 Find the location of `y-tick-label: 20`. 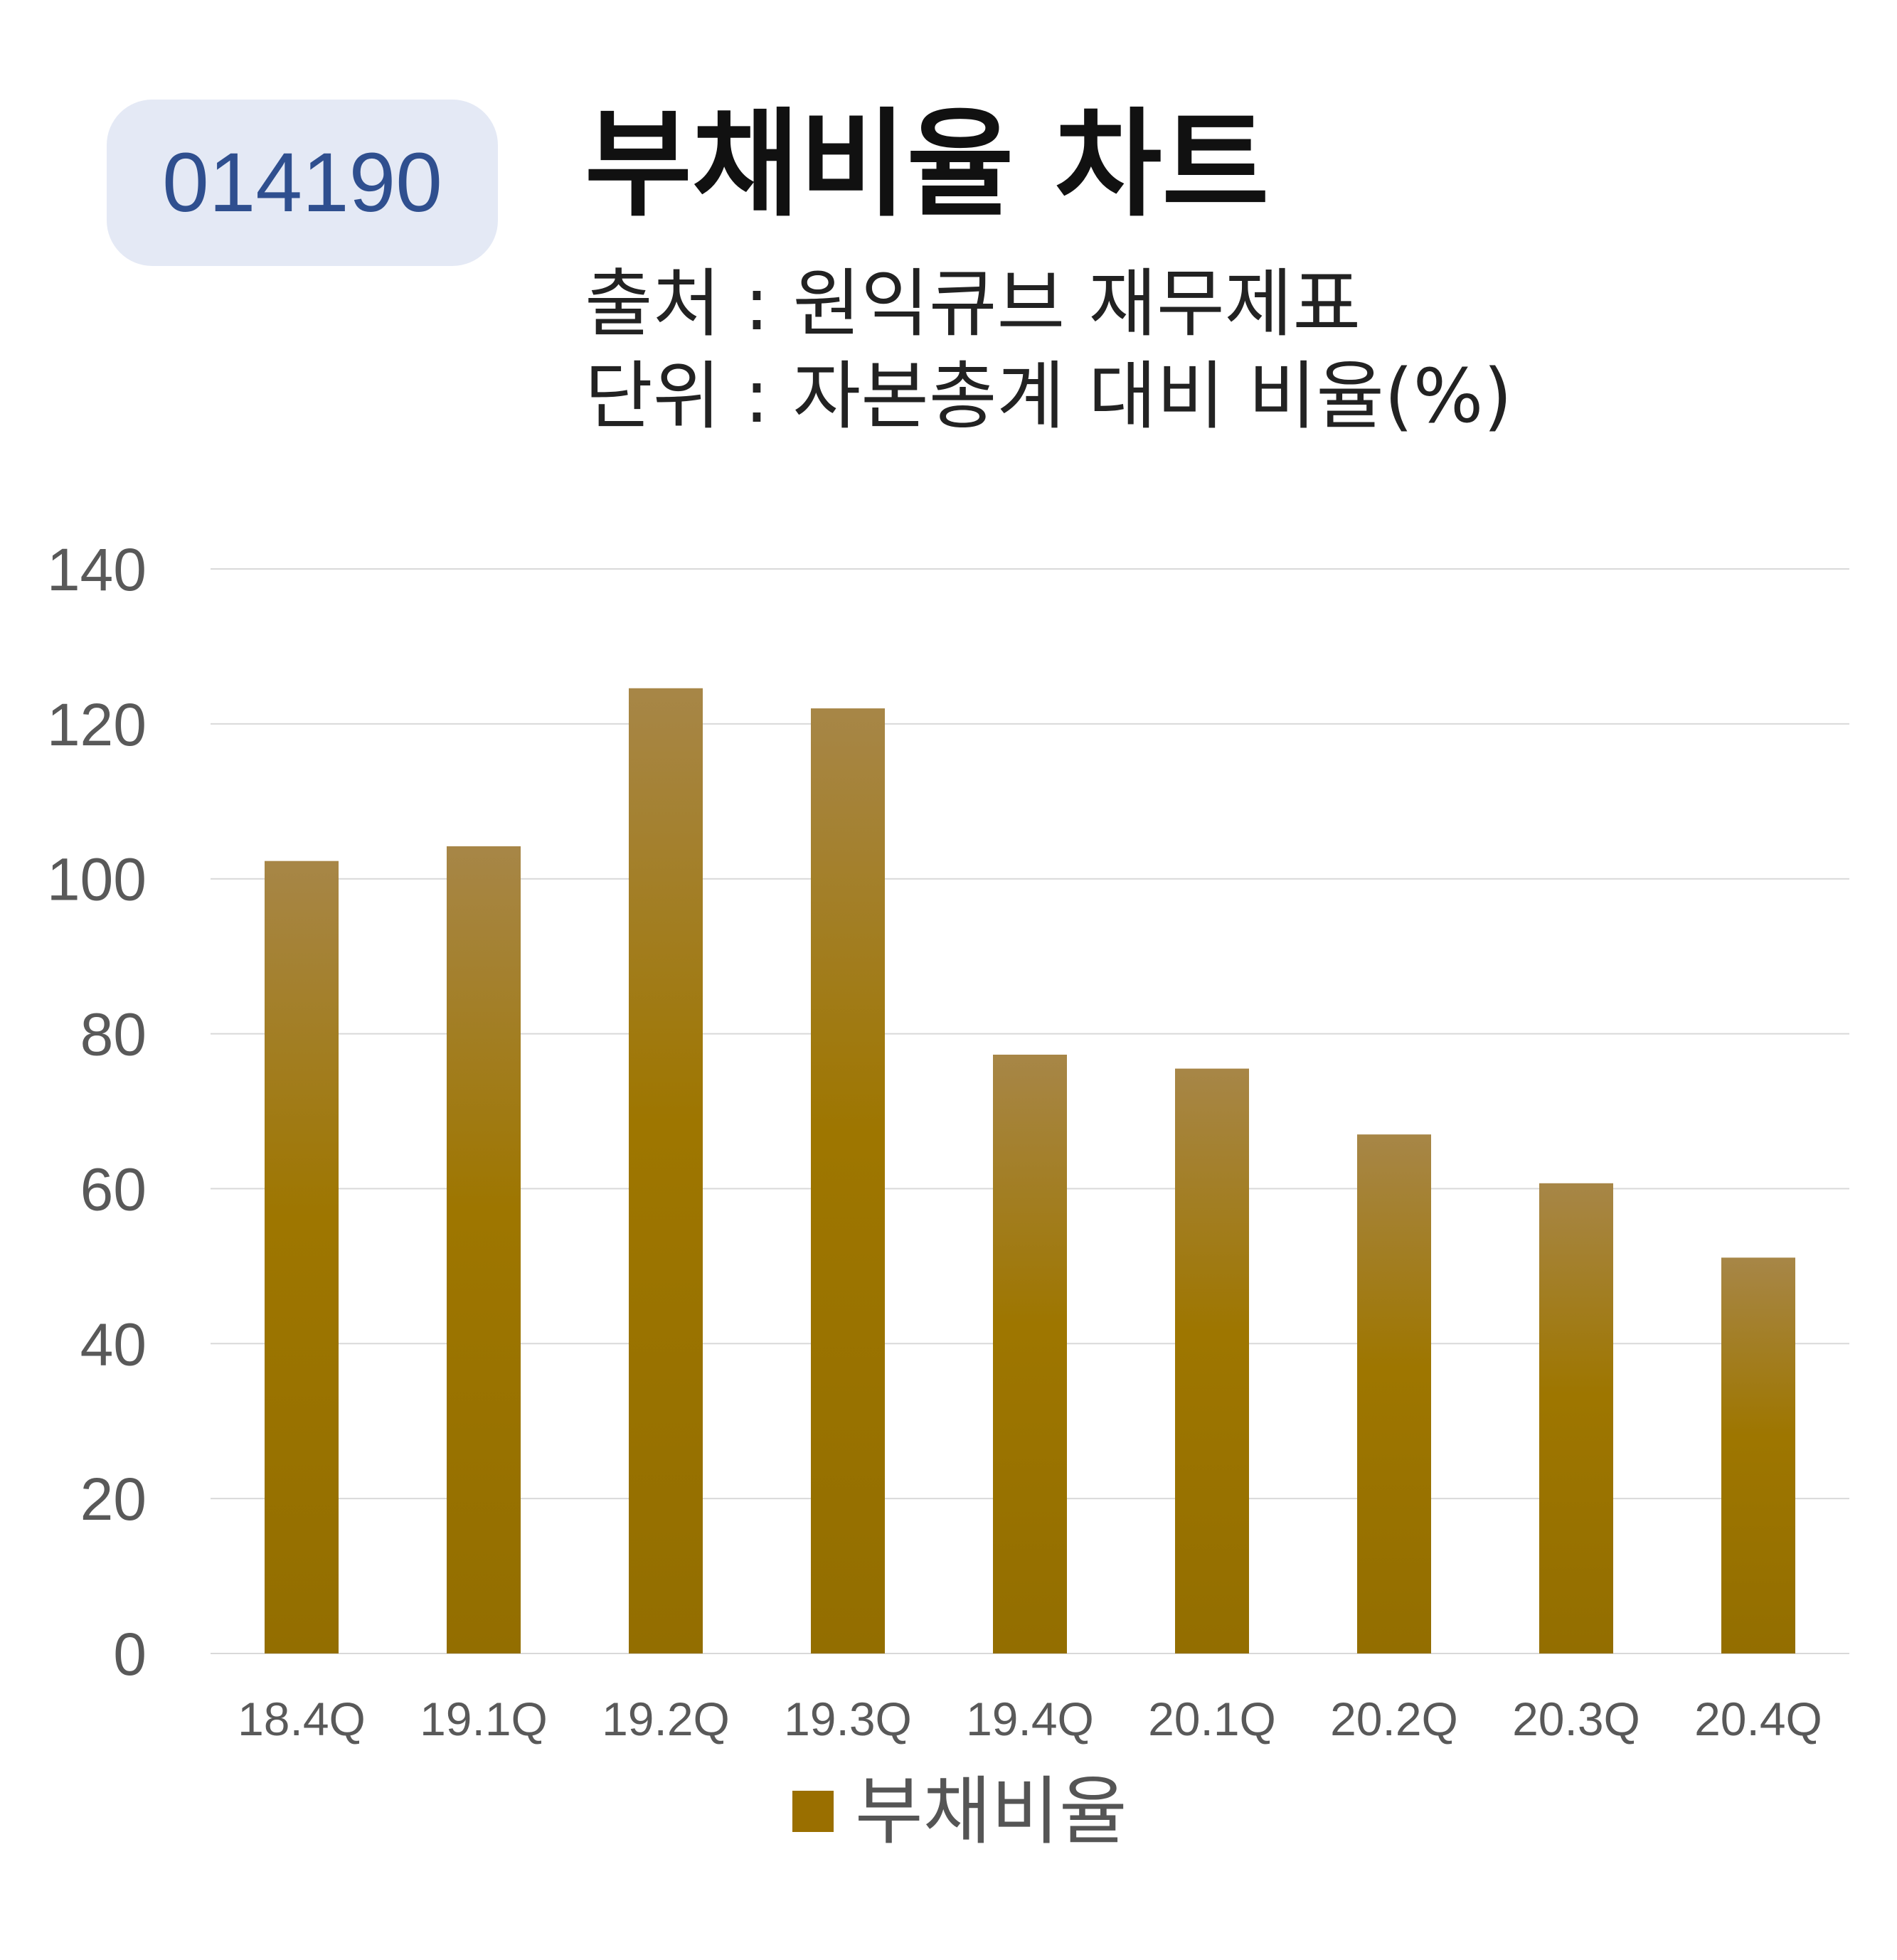

y-tick-label: 20 is located at coordinates (113, 1499).